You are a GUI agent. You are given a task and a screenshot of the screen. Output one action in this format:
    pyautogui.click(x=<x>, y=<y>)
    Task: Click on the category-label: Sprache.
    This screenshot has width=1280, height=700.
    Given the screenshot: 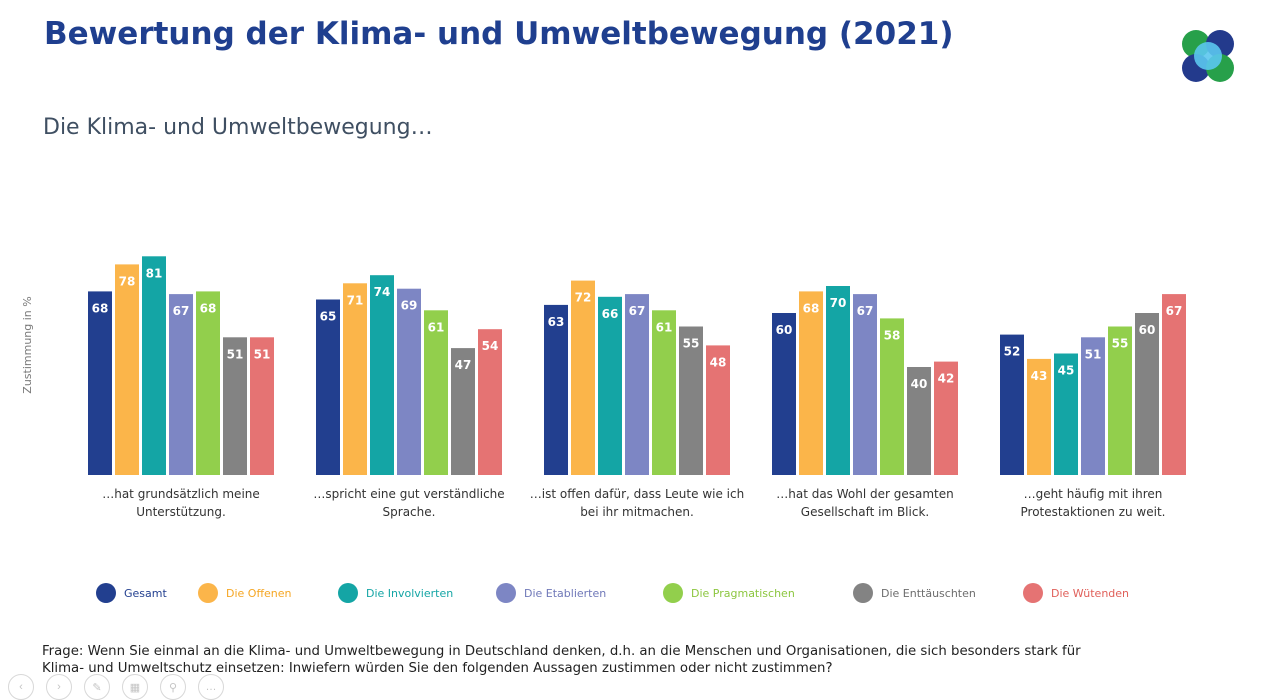 What is the action you would take?
    pyautogui.click(x=409, y=512)
    